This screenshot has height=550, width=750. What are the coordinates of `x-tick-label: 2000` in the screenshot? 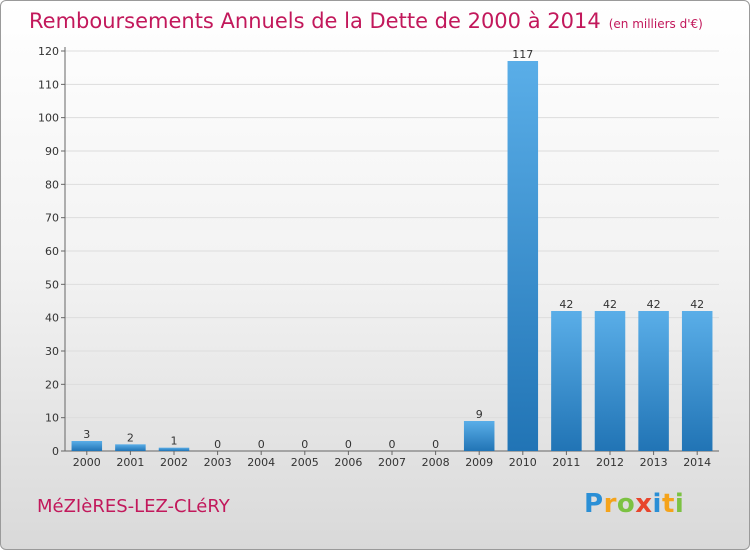 It's located at (87, 462).